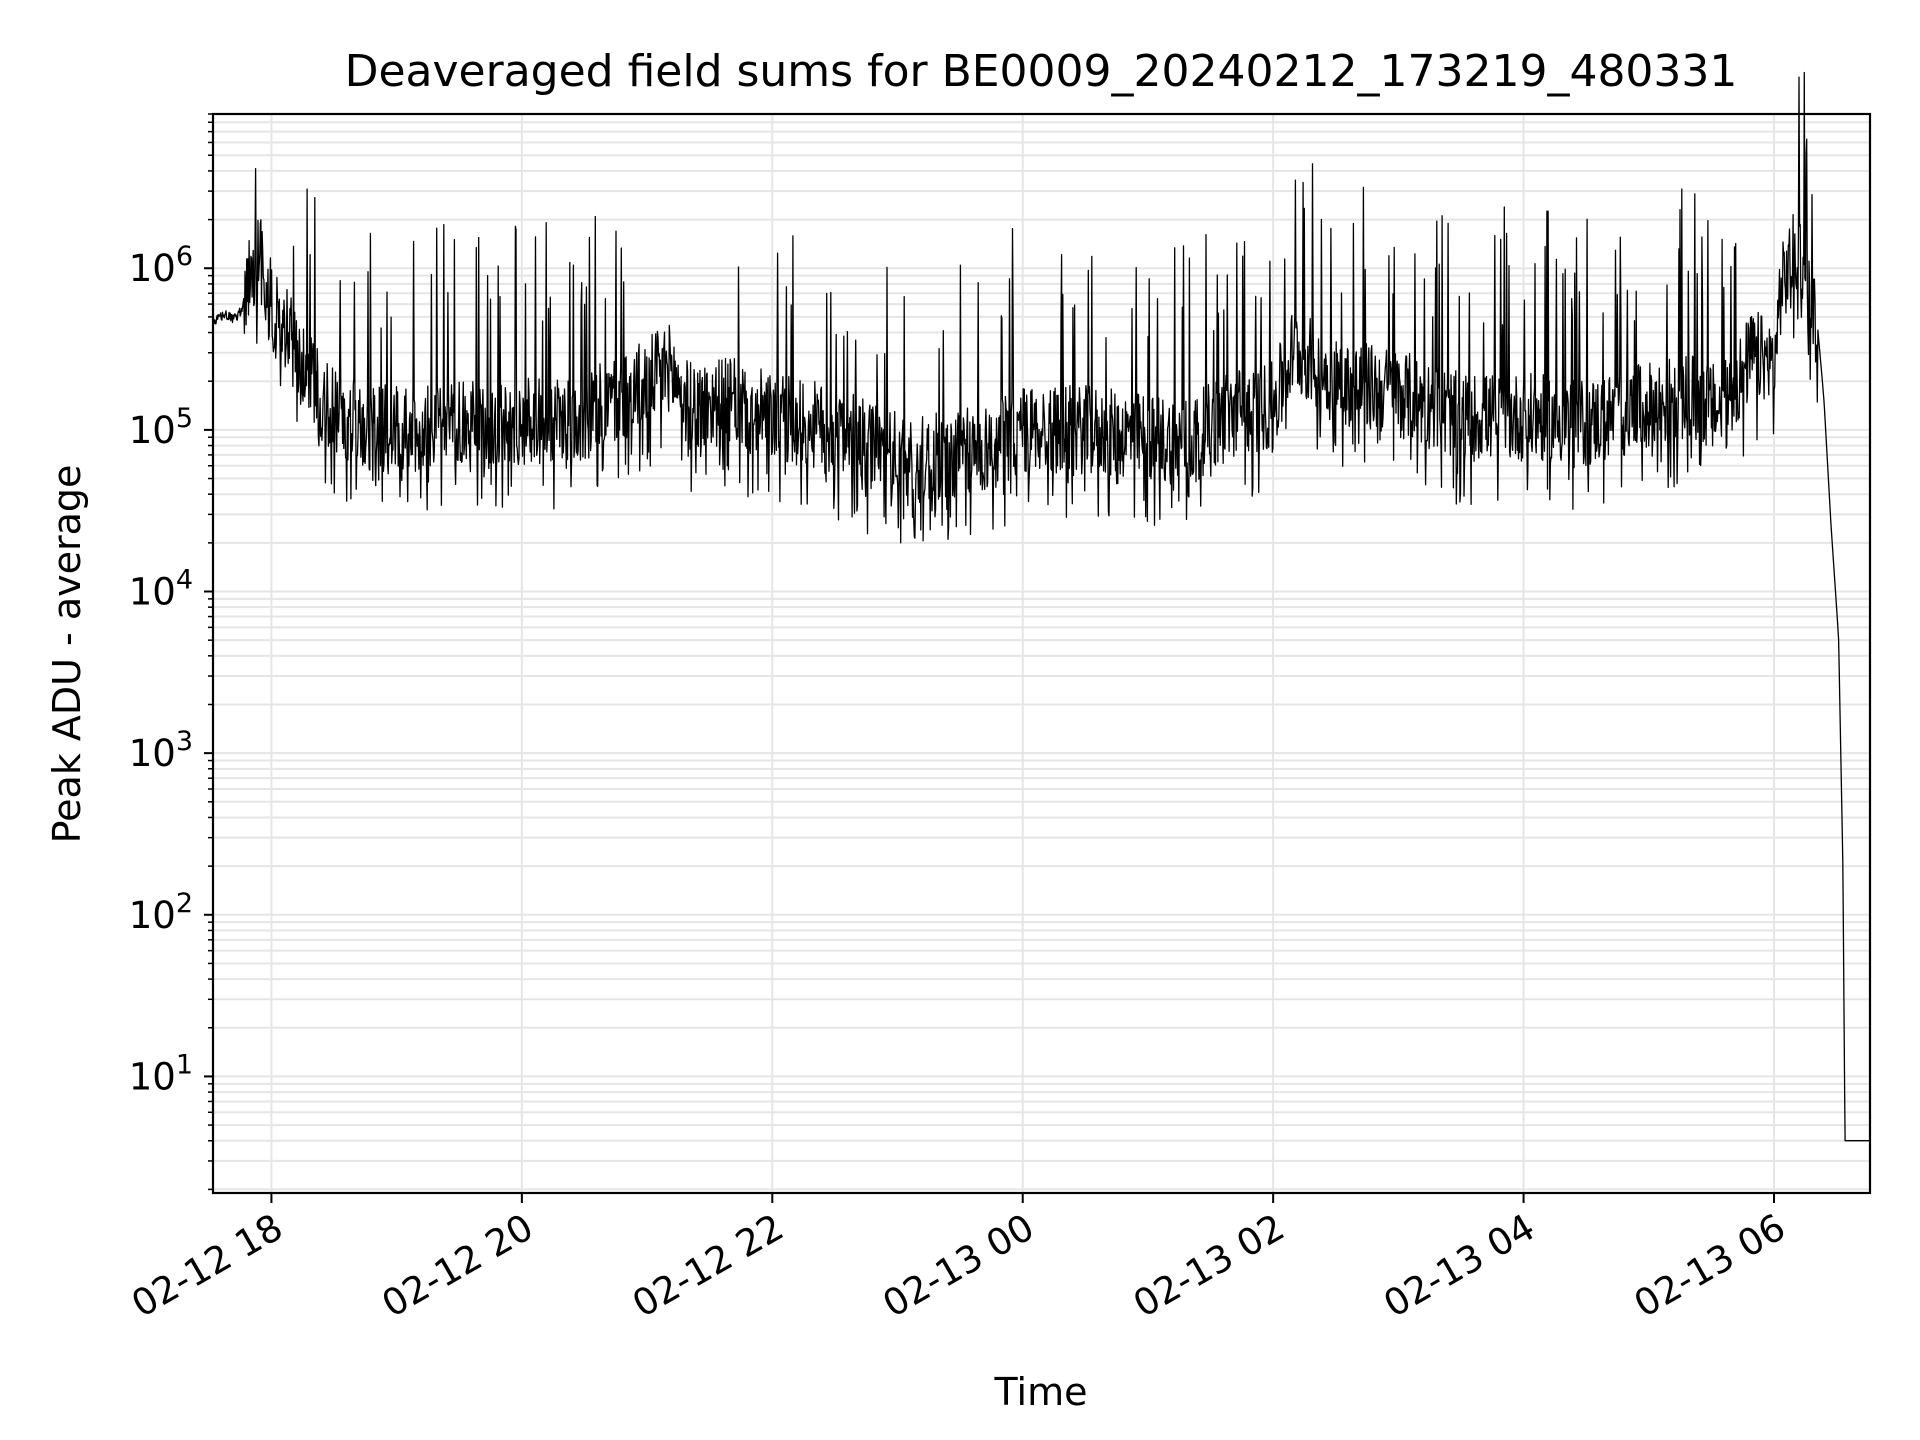 The width and height of the screenshot is (1920, 1440). Describe the element at coordinates (184, 1064) in the screenshot. I see `y-tick-exponent: 1` at that location.